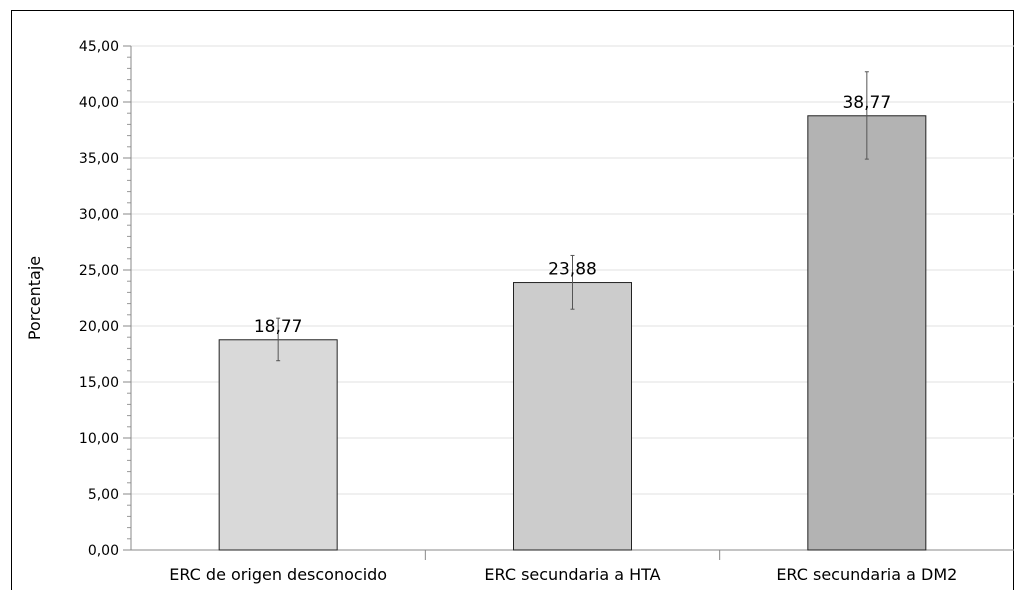 This screenshot has height=590, width=1014. I want to click on x-tick-label: ERC secundaria a HTA, so click(572, 574).